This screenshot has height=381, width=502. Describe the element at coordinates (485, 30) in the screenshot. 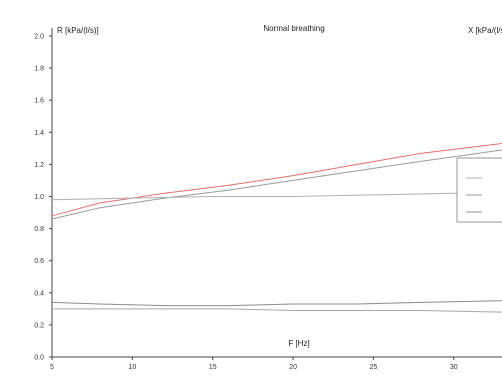

I see `y-axis-label-right: X [kPa/(l/s)]` at that location.